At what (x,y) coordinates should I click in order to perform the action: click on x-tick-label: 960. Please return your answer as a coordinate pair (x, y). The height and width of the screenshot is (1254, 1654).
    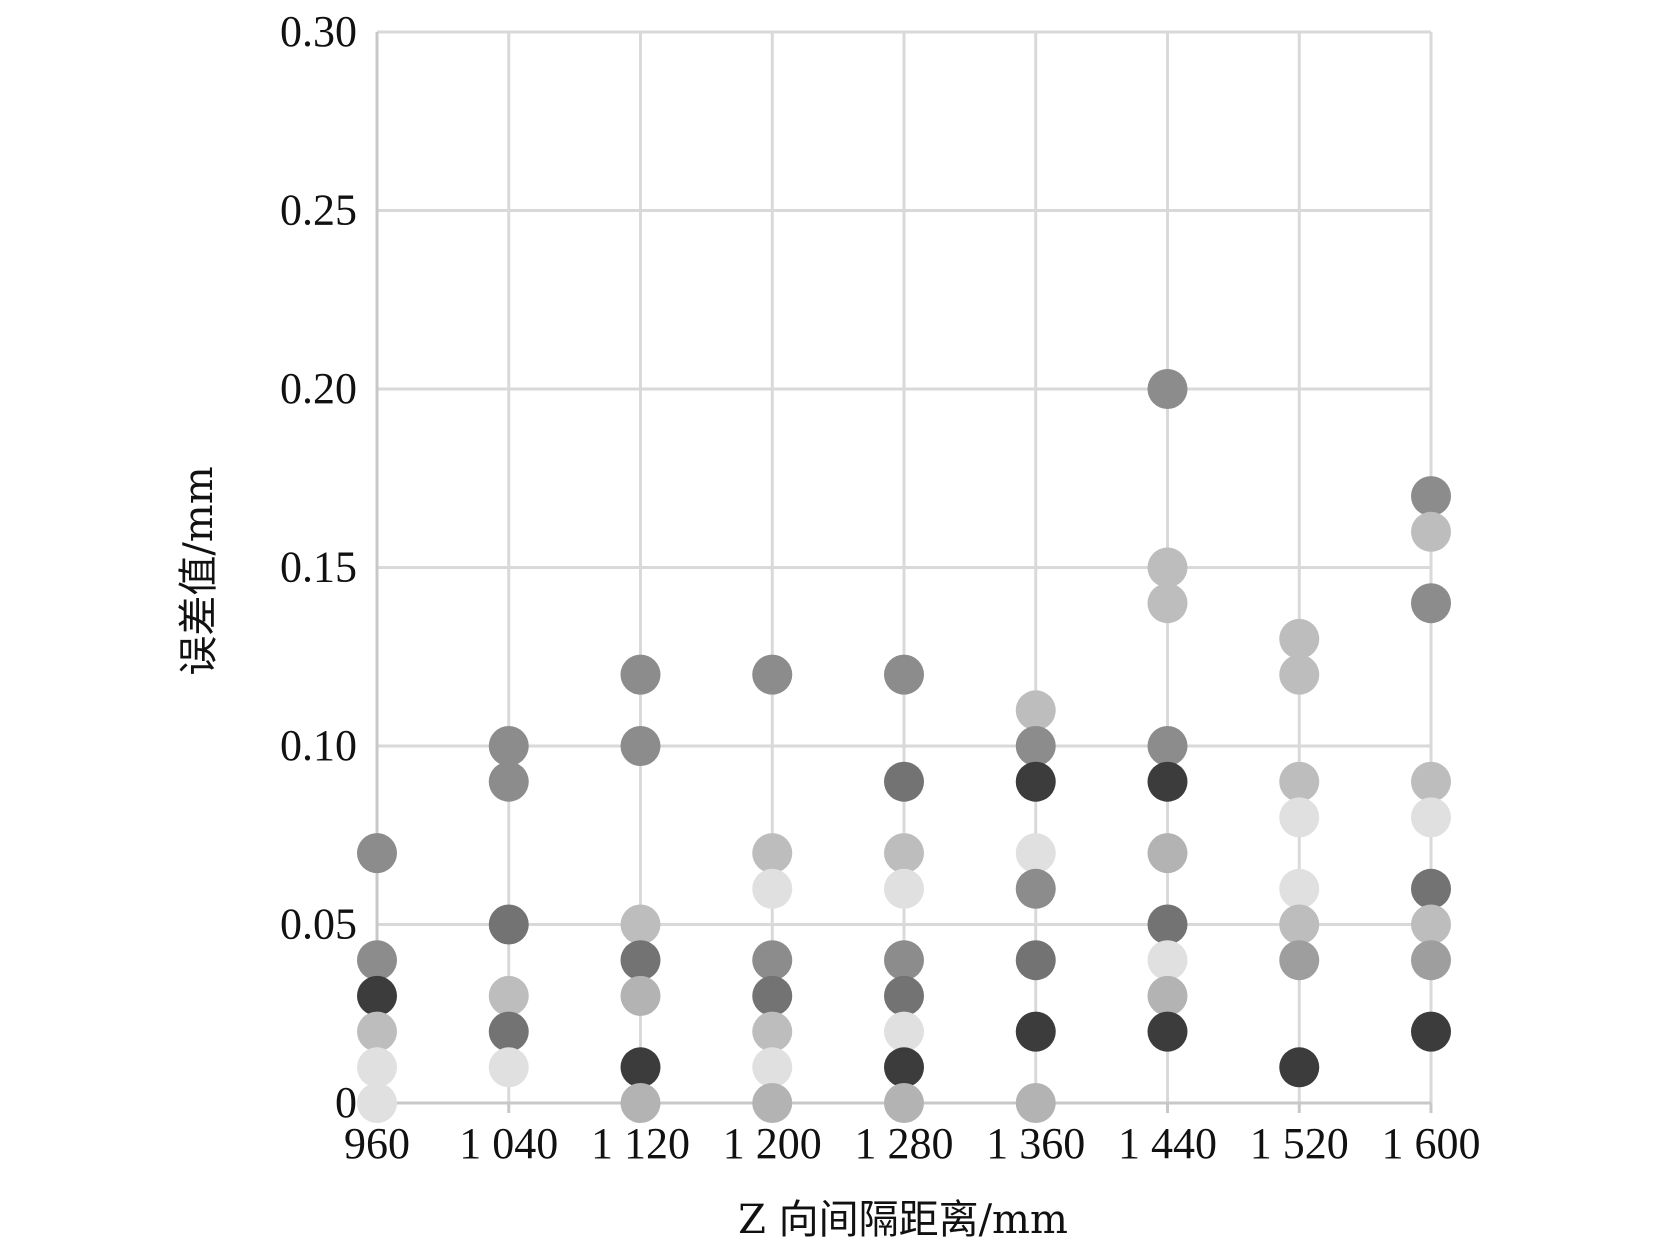
    Looking at the image, I should click on (377, 1143).